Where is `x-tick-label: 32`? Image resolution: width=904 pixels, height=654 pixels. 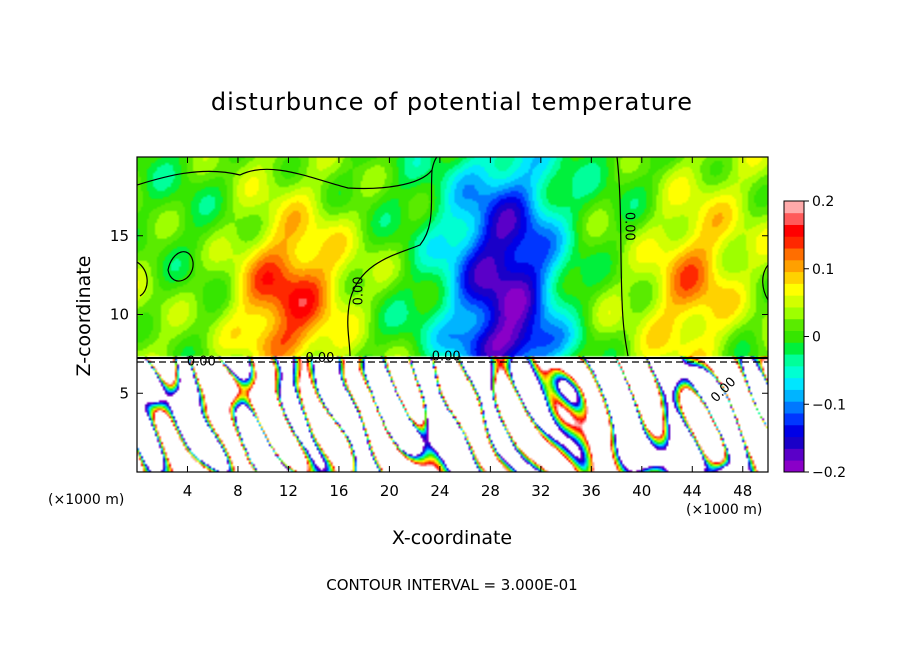
x-tick-label: 32 is located at coordinates (540, 491).